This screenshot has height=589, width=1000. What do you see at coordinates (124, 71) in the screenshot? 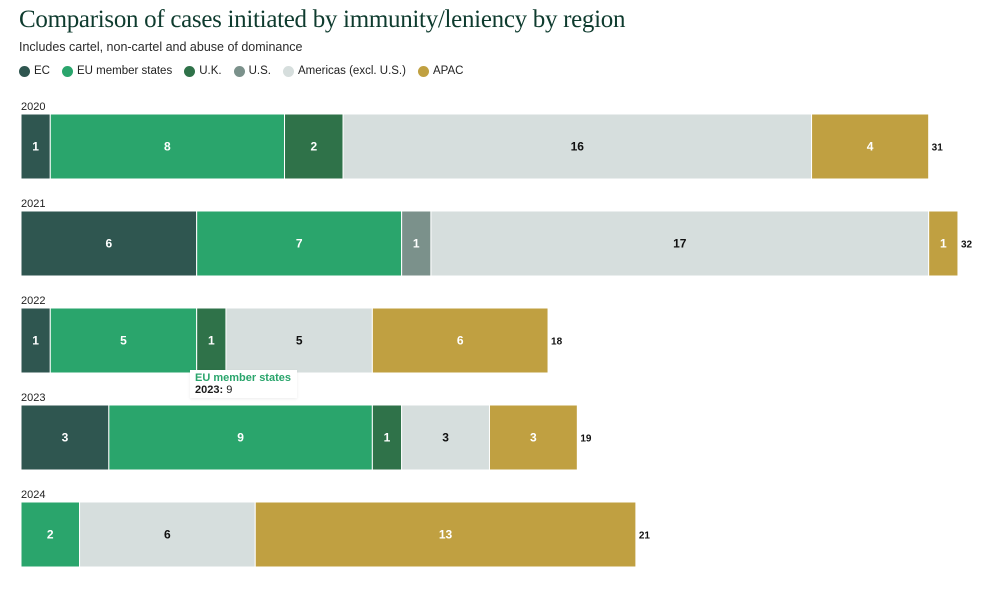
I see `legend-label: EU member states` at bounding box center [124, 71].